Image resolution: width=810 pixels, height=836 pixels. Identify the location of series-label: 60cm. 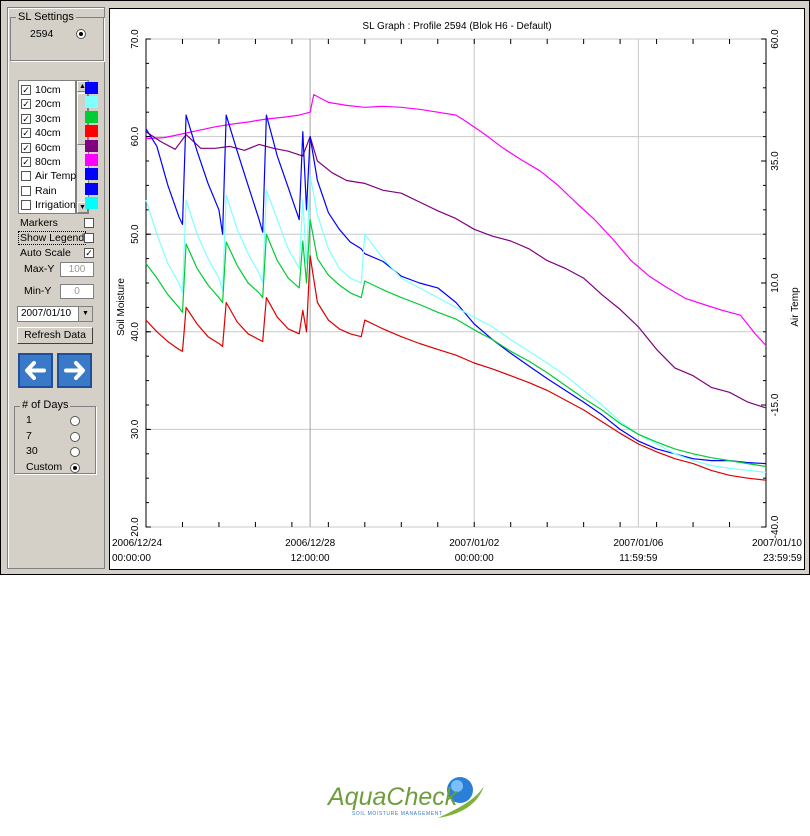
(48, 147).